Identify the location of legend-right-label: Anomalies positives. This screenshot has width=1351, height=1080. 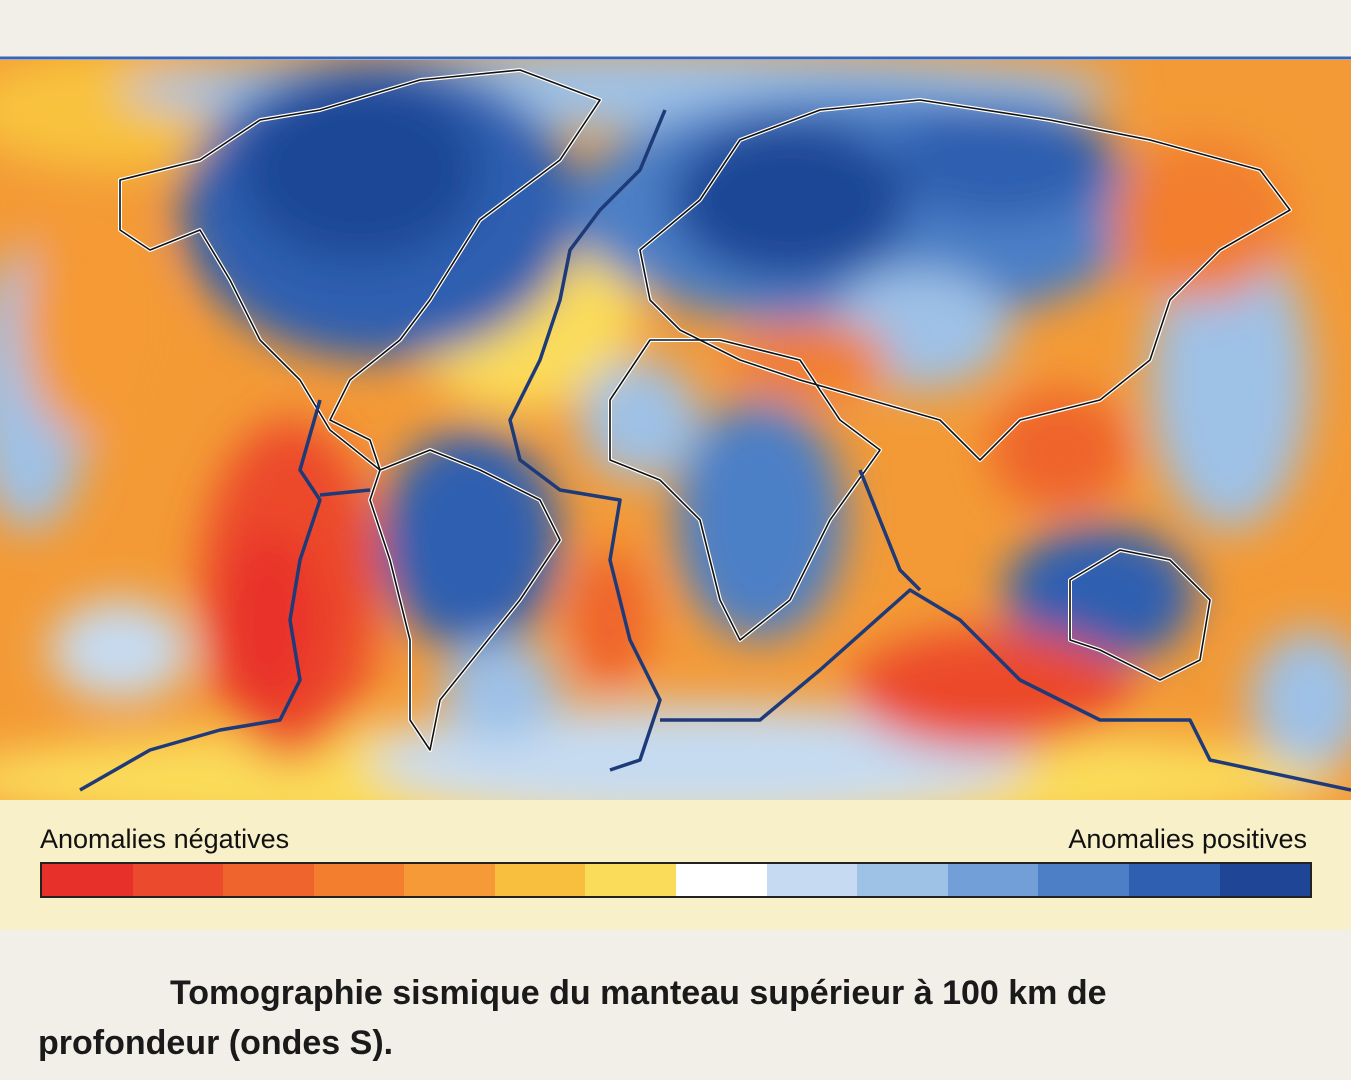
(1187, 839).